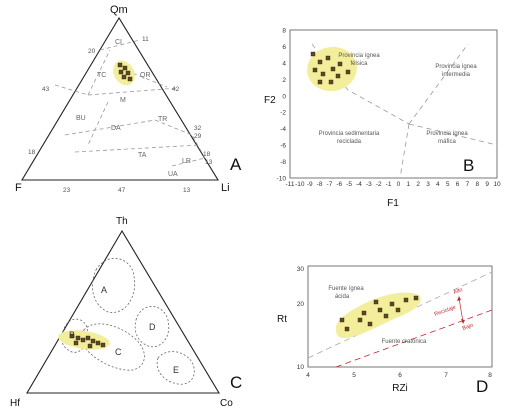 The height and width of the screenshot is (411, 518). Describe the element at coordinates (359, 184) in the screenshot. I see `panel-b-x-tick: -4` at that location.